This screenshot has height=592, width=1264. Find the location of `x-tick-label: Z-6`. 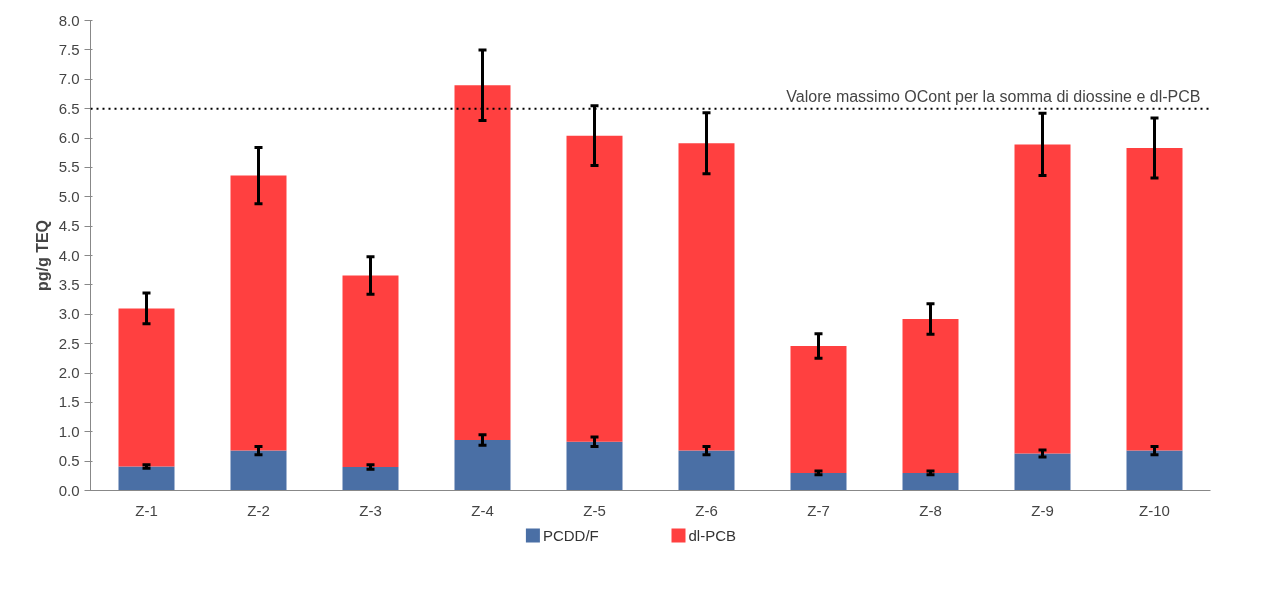

x-tick-label: Z-6 is located at coordinates (706, 510).